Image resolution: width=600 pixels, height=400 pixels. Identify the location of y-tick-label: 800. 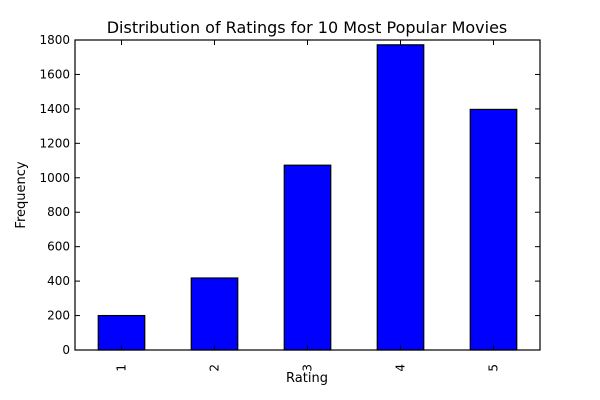
(58, 212).